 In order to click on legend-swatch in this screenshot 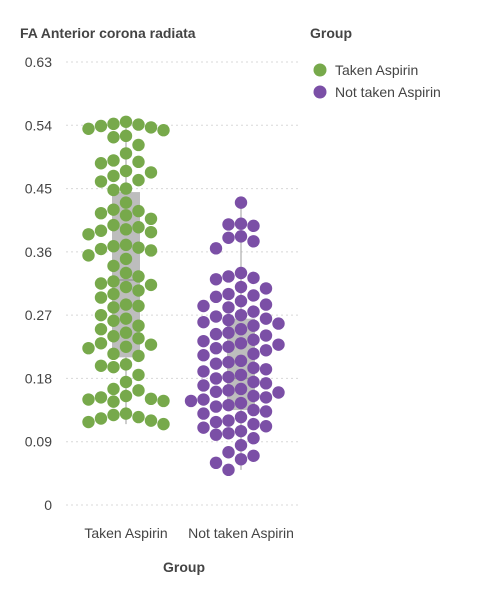, I will do `click(320, 92)`.